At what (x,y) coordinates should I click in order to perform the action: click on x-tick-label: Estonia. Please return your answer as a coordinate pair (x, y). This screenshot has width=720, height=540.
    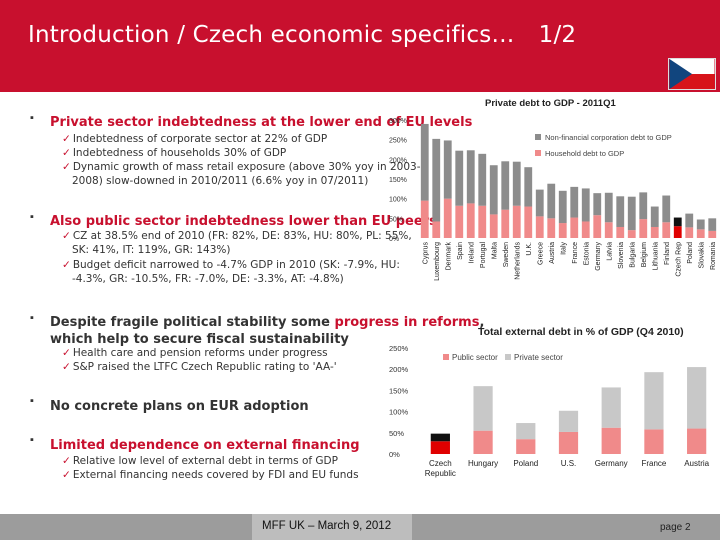
    Looking at the image, I should click on (586, 253).